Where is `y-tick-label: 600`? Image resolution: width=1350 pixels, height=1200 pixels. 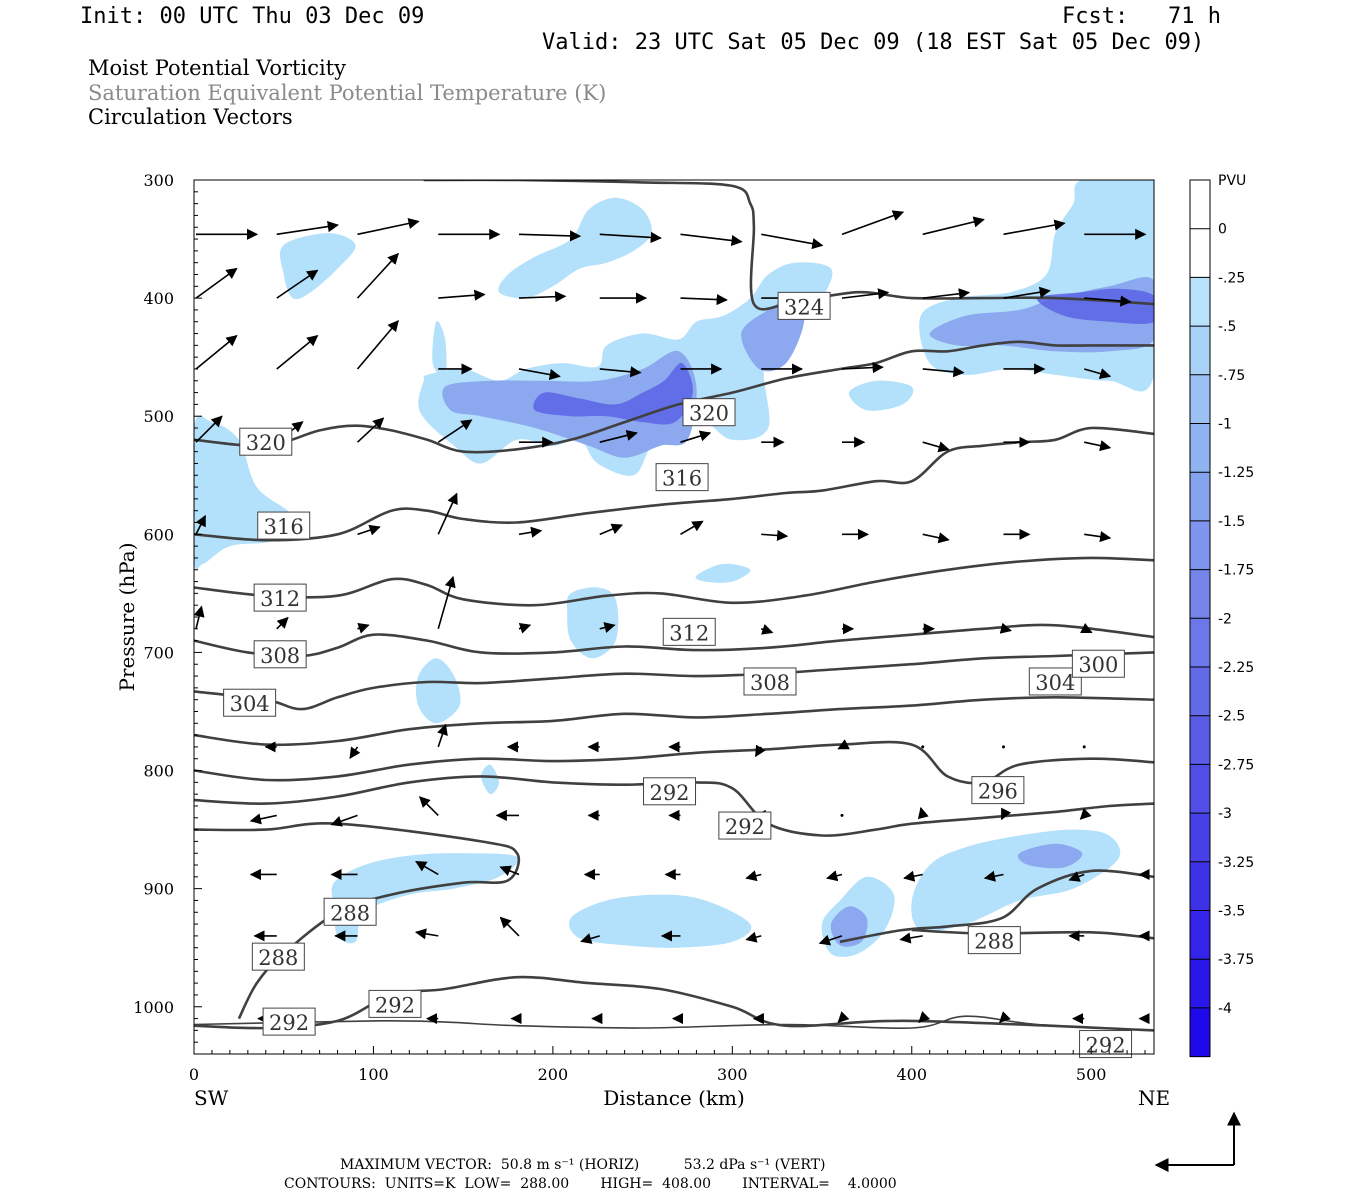
y-tick-label: 600 is located at coordinates (158, 534).